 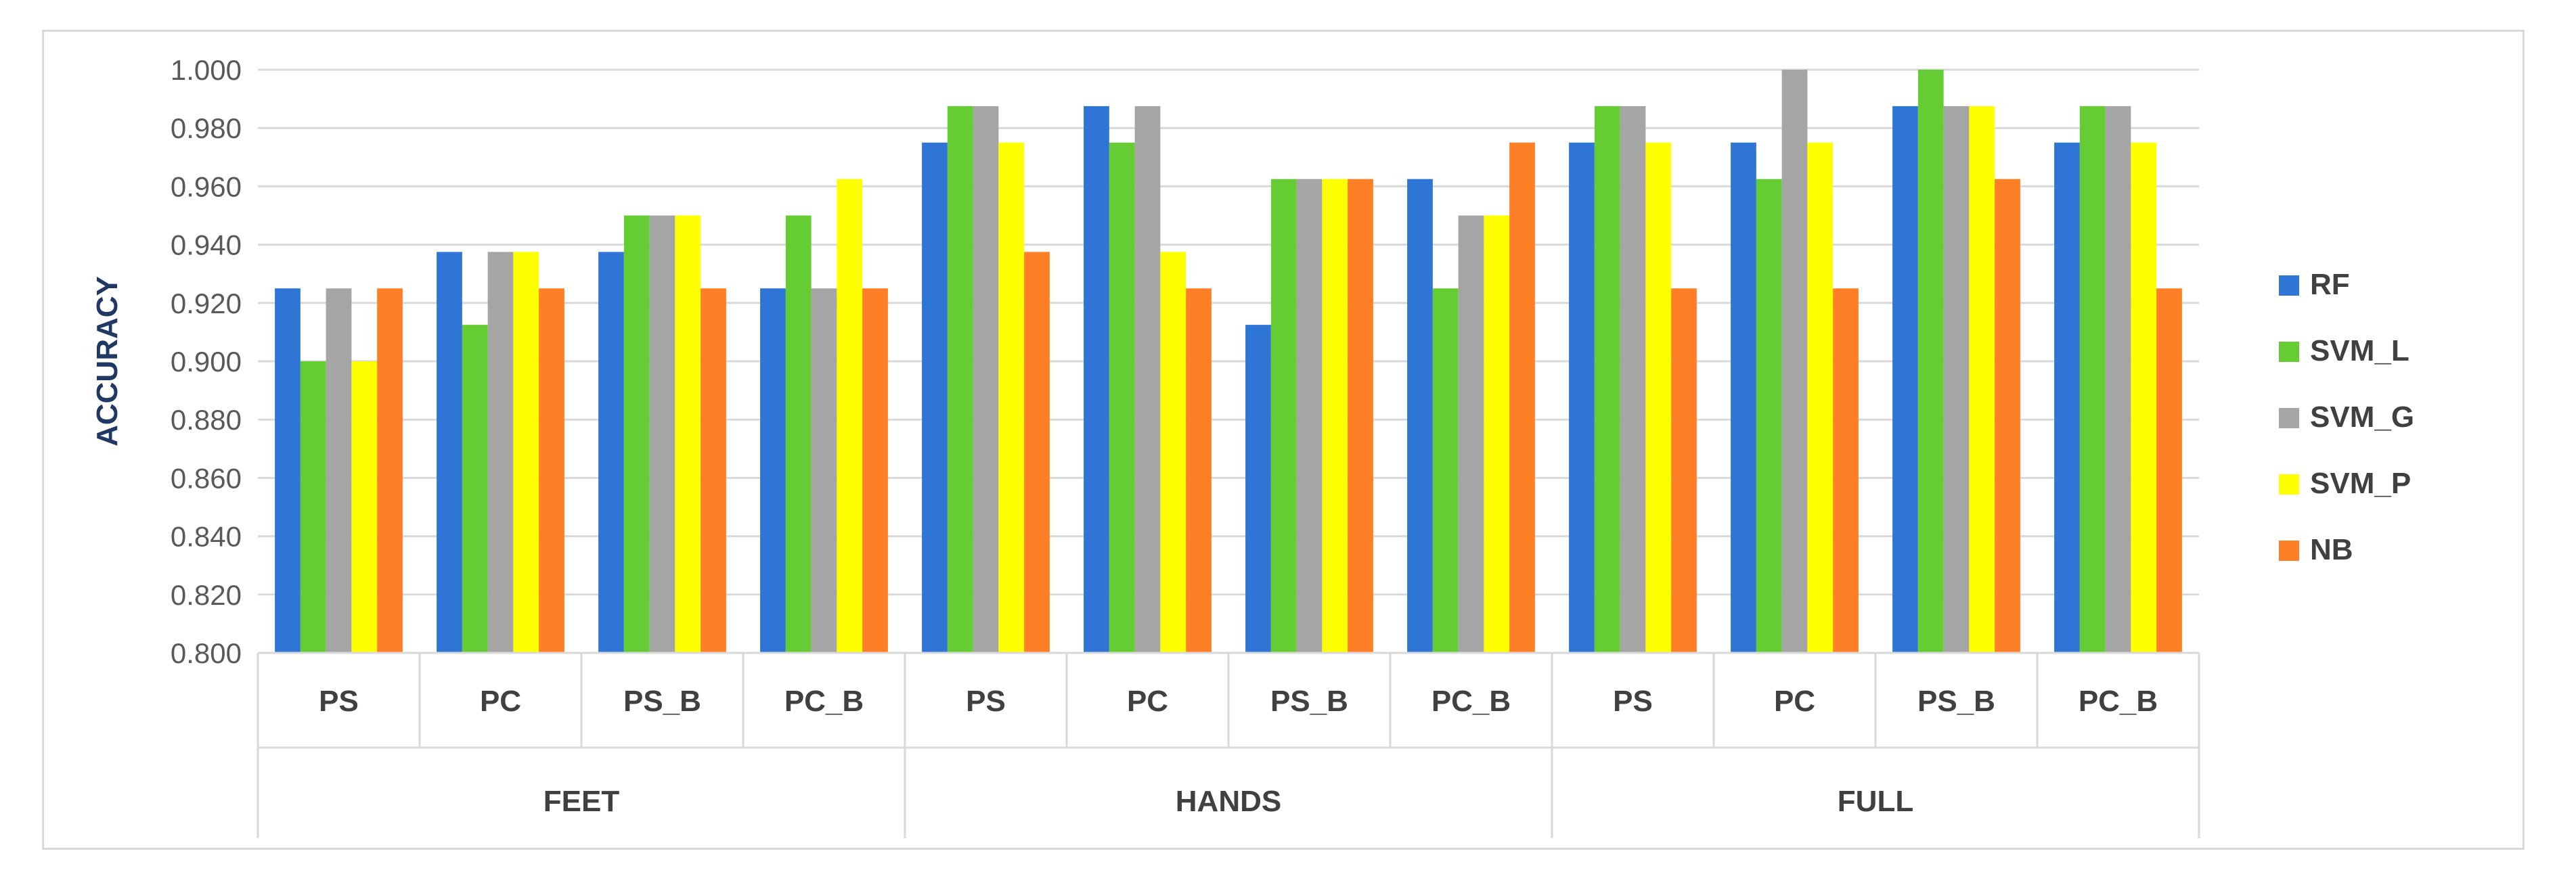 I want to click on x-group-label: FEET, so click(x=581, y=801).